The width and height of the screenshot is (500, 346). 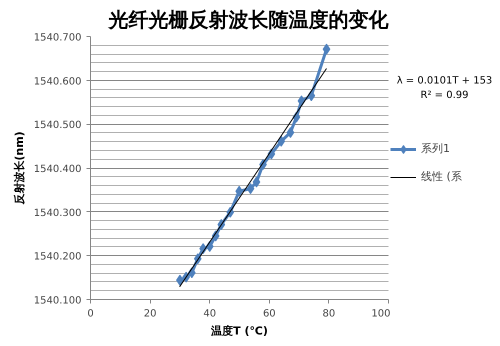 I want to click on text: R² = 0.99, so click(x=444, y=96).